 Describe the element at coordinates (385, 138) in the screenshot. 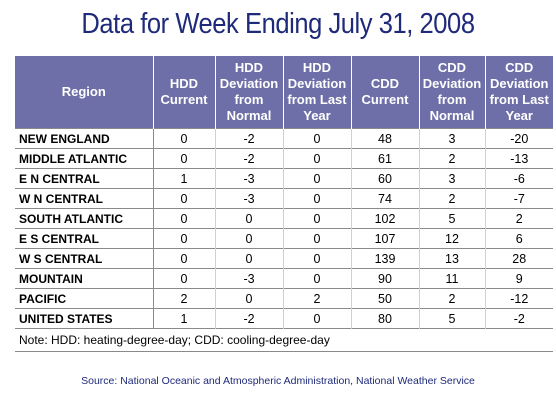

I see `value-cell: 48` at that location.